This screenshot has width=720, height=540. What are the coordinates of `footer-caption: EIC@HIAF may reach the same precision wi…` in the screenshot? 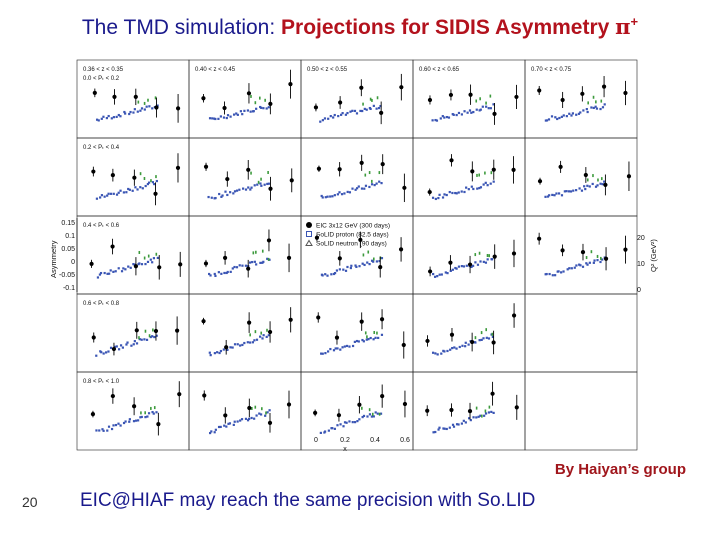 It's located at (308, 500).